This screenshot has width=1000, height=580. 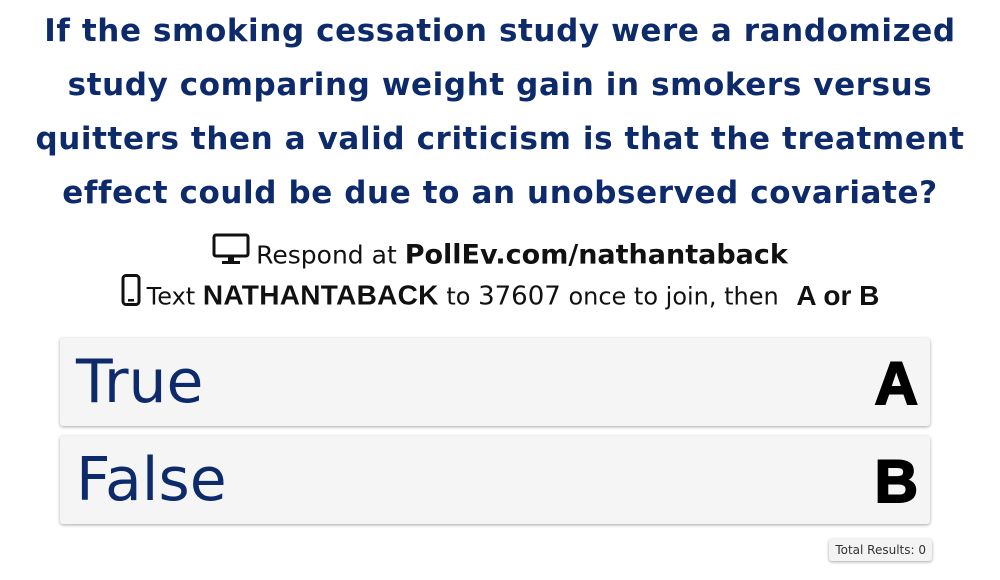 I want to click on text-number: 37607, so click(x=519, y=296).